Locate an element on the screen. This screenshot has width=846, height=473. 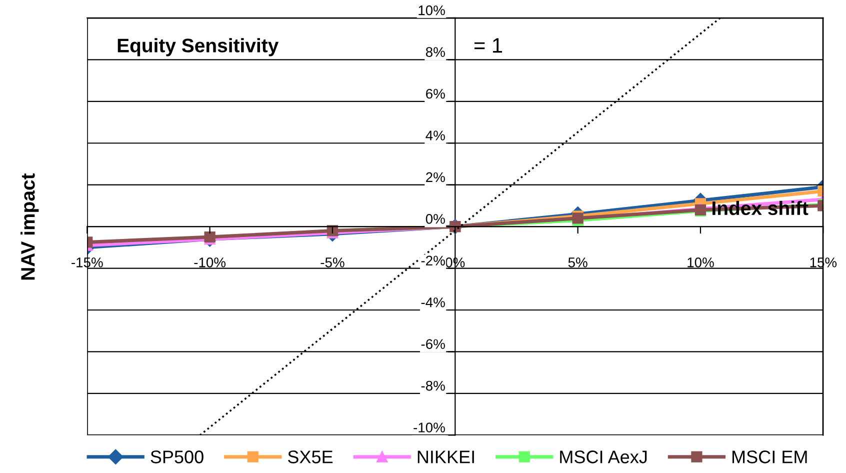
y-tick-label: -4% is located at coordinates (433, 302).